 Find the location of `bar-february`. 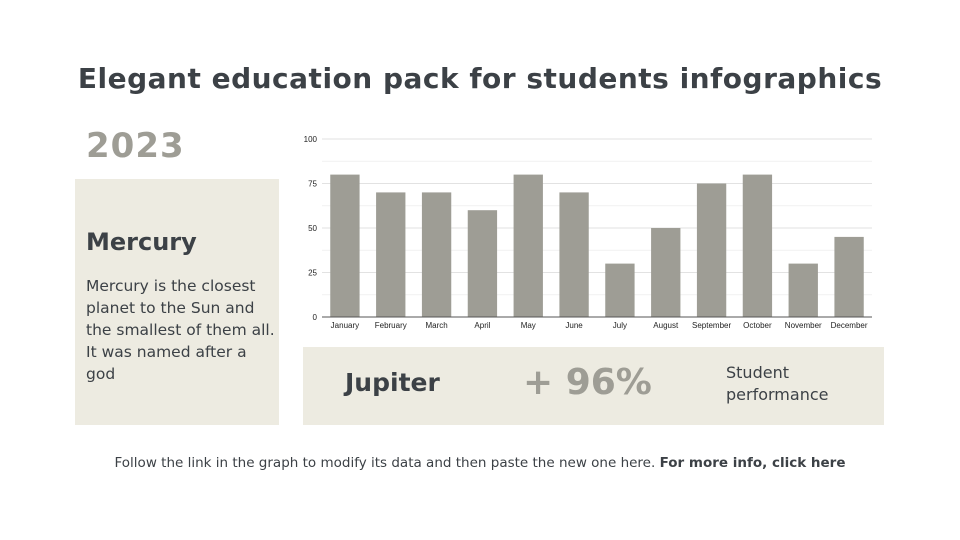

bar-february is located at coordinates (391, 254).